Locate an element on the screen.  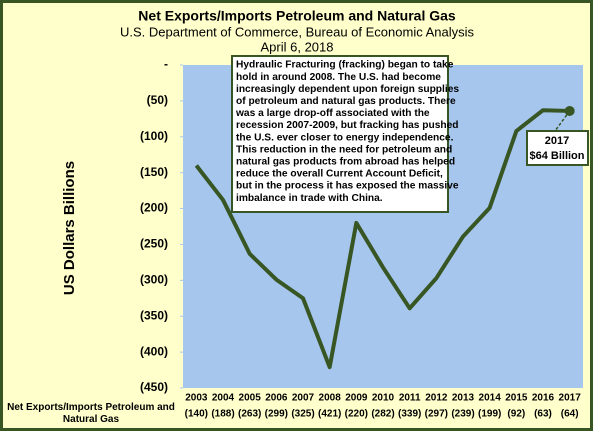
y-tick-label: (300) is located at coordinates (154, 280).